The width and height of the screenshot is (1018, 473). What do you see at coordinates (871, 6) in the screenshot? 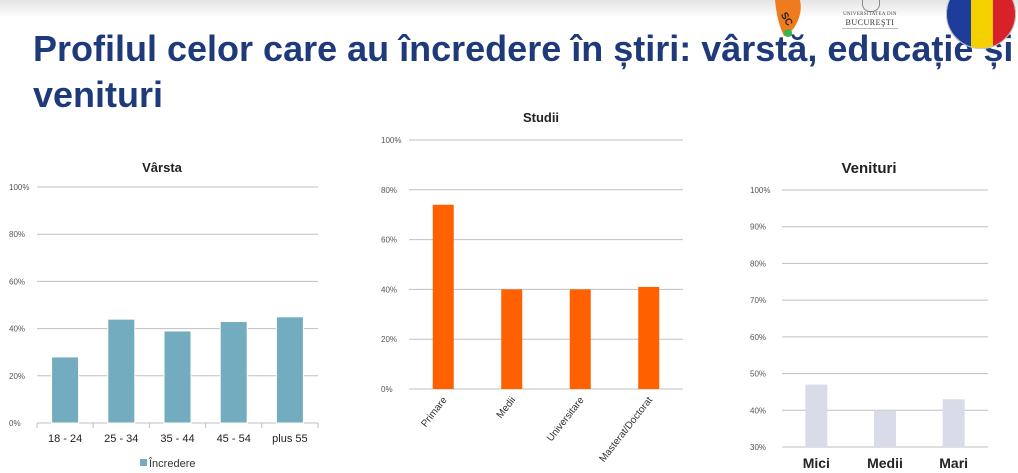
I see `university-crest-icon` at bounding box center [871, 6].